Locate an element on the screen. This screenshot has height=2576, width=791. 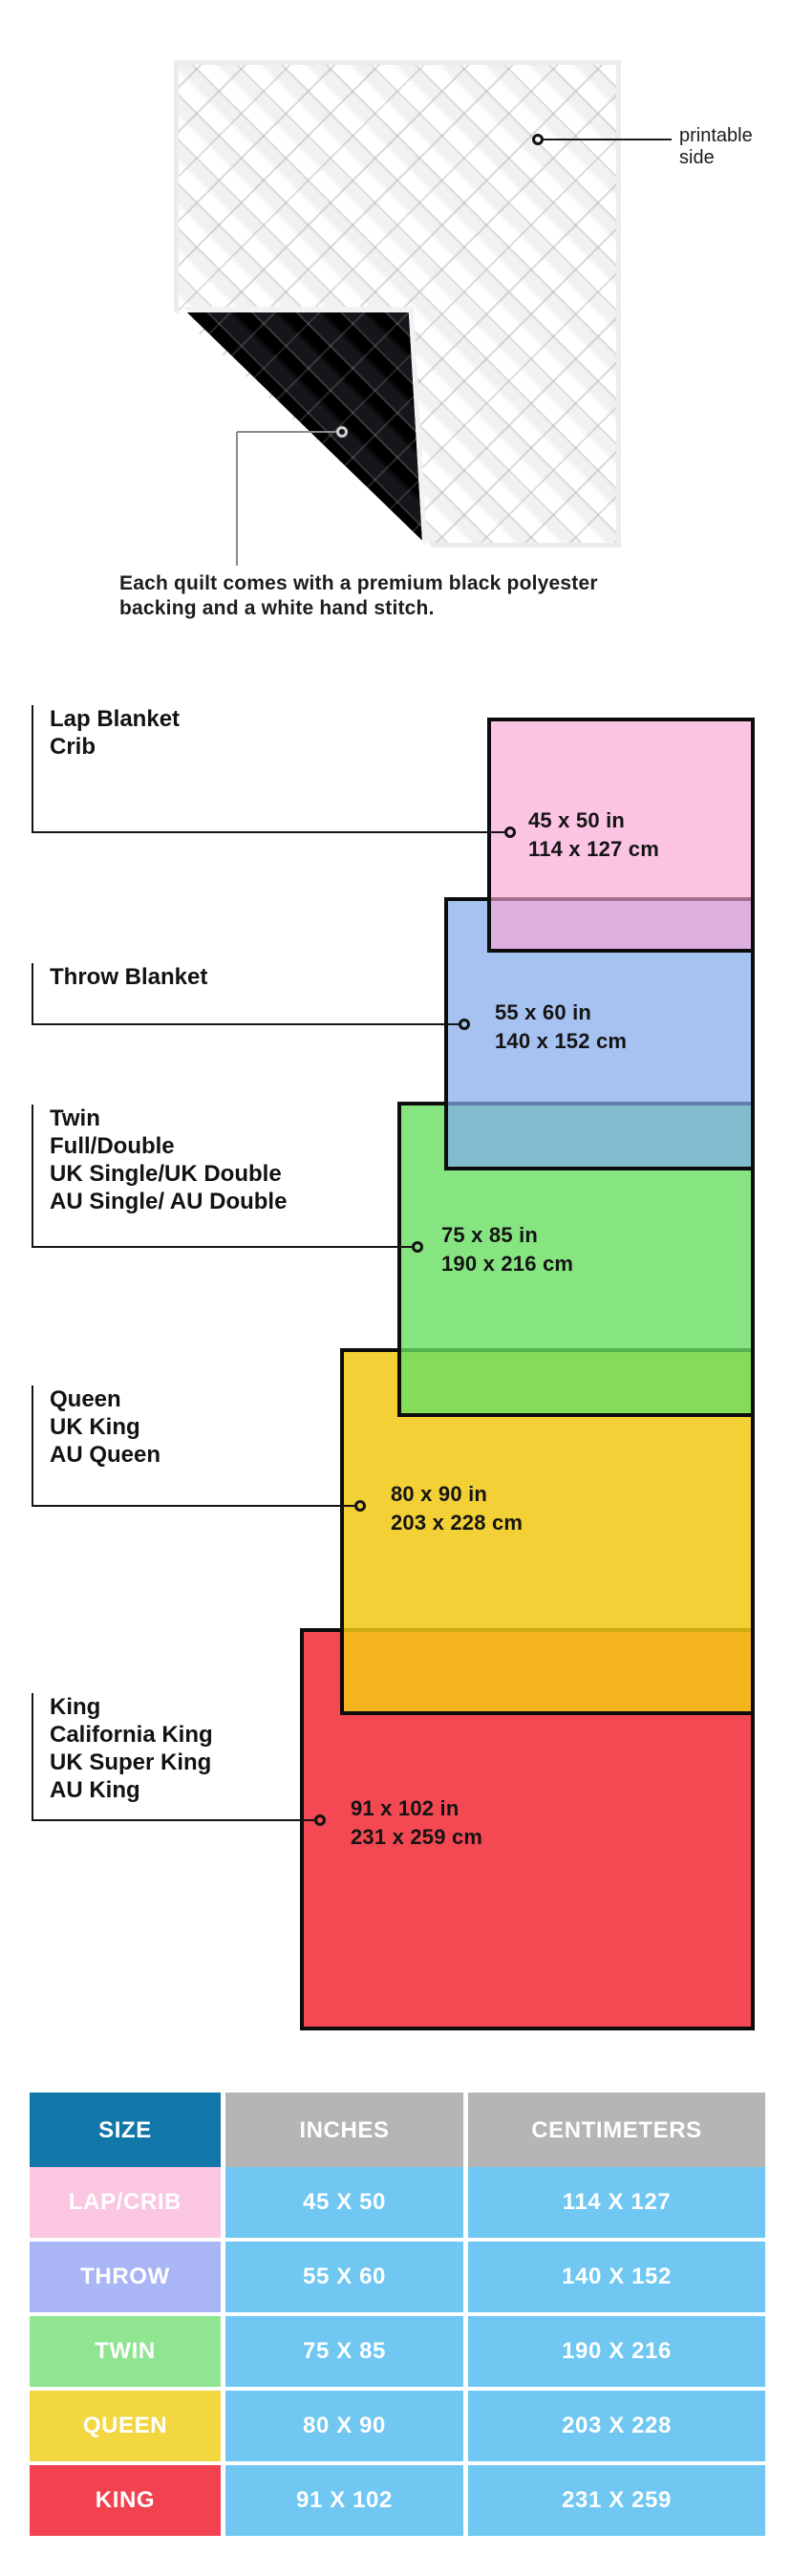
table-row-inches-cell: 75 X 85 is located at coordinates (344, 2351).